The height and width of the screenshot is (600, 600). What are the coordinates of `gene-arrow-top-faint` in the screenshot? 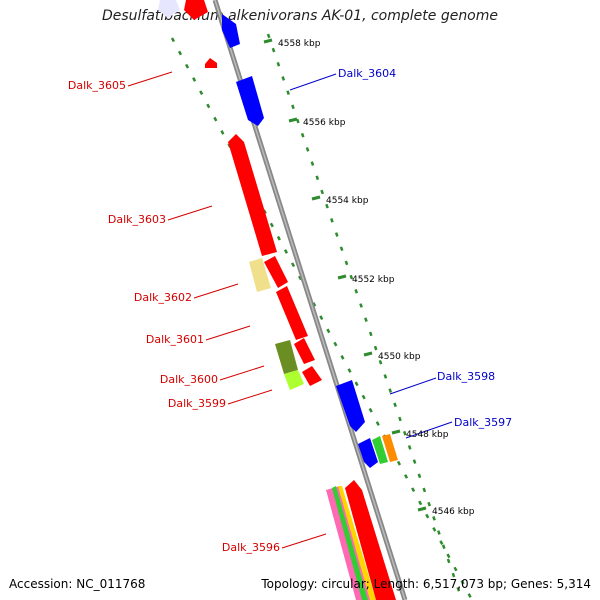 It's located at (169, 9).